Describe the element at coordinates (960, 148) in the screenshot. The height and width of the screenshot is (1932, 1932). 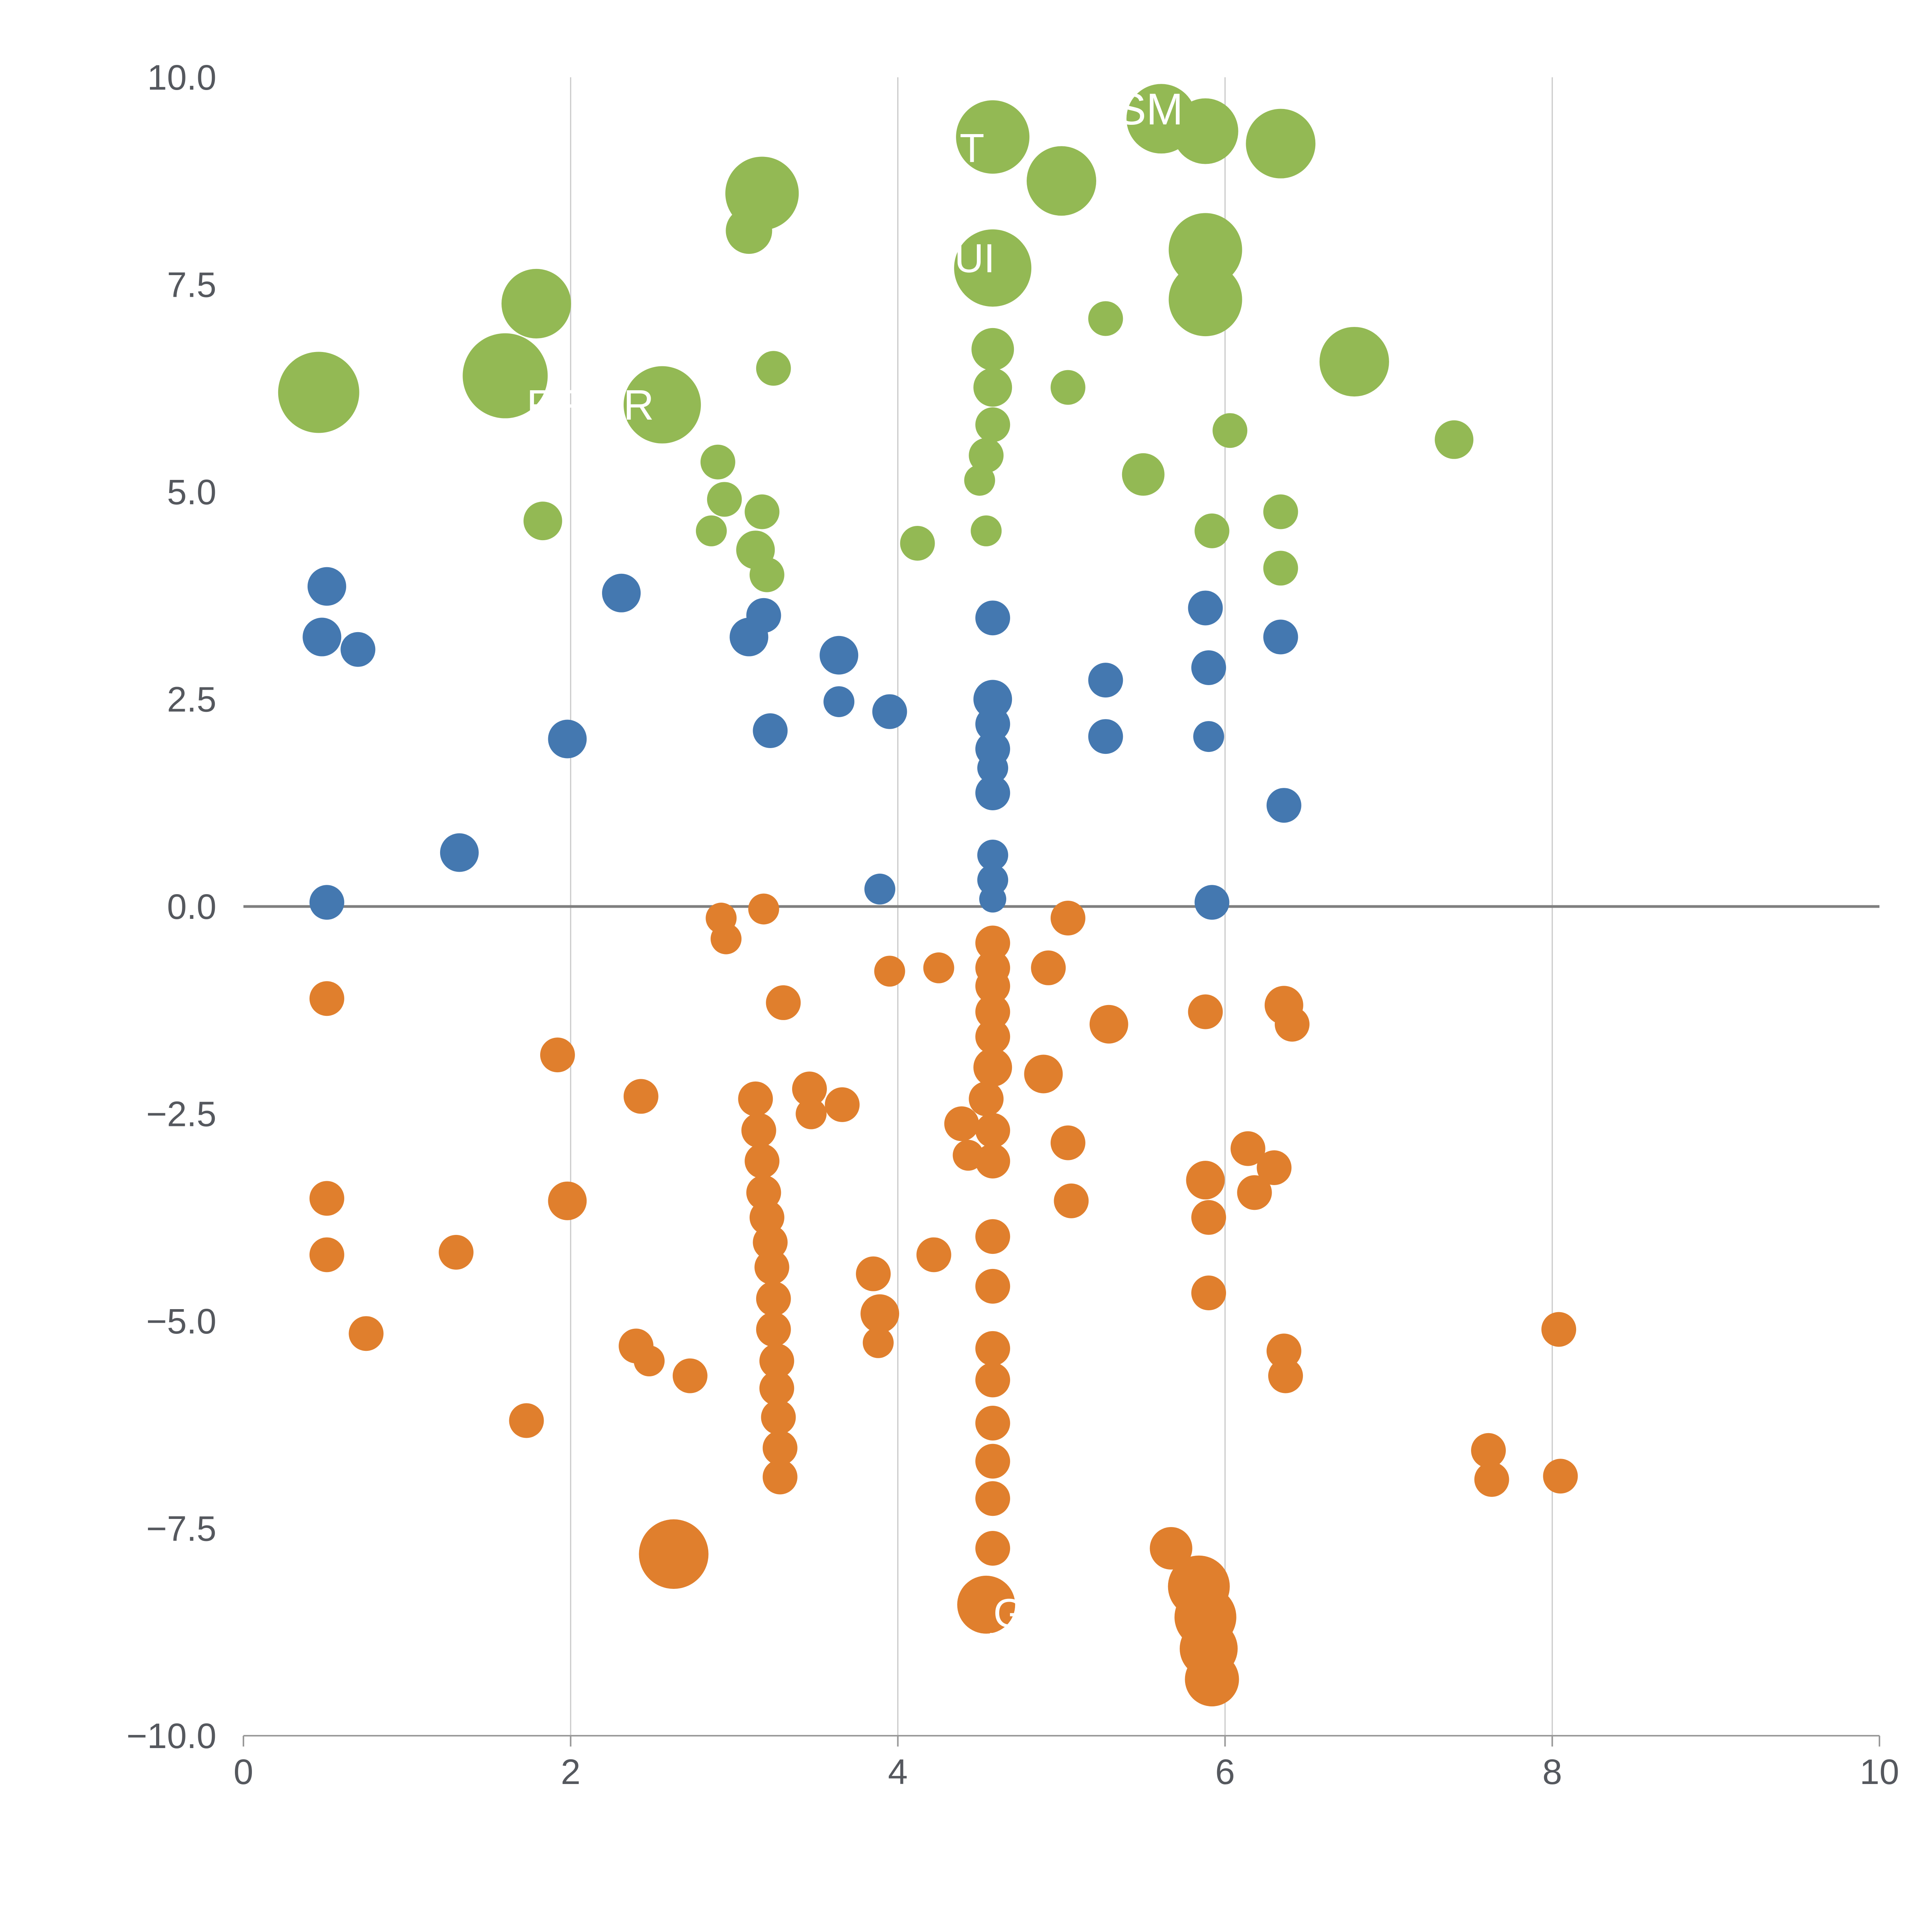
I see `point-label: AT` at that location.